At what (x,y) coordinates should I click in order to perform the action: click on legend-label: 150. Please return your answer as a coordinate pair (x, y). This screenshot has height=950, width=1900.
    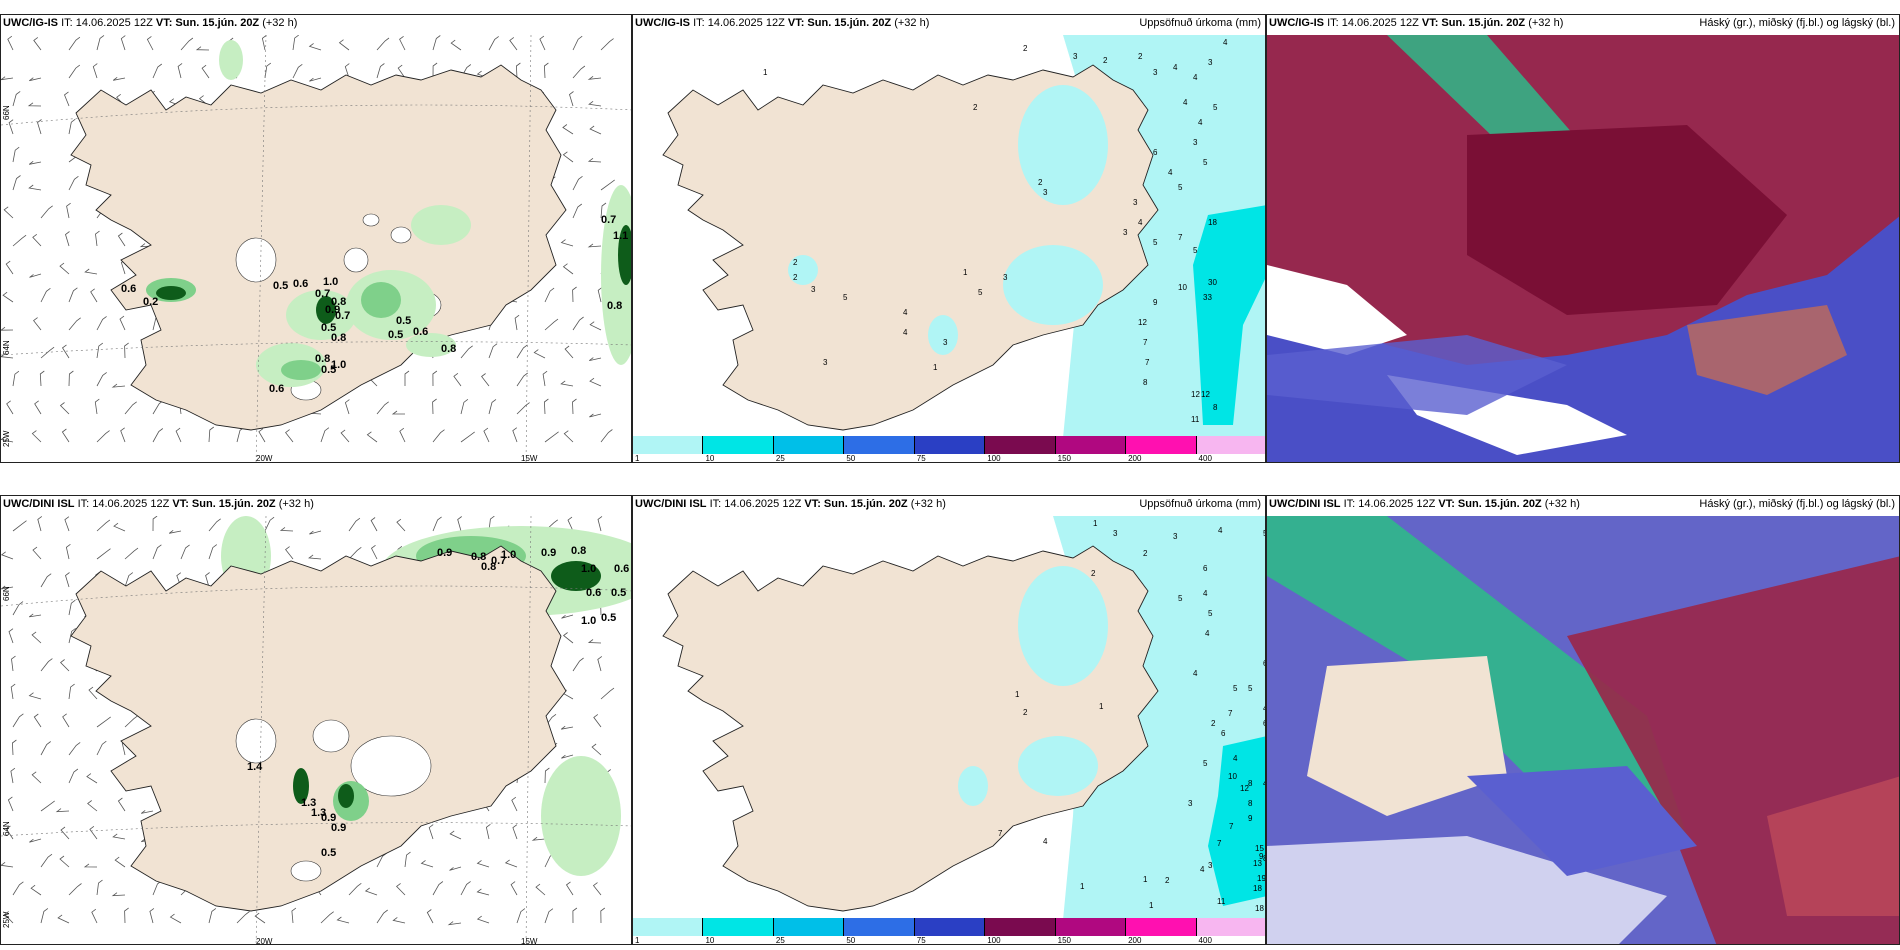
    Looking at the image, I should click on (1064, 940).